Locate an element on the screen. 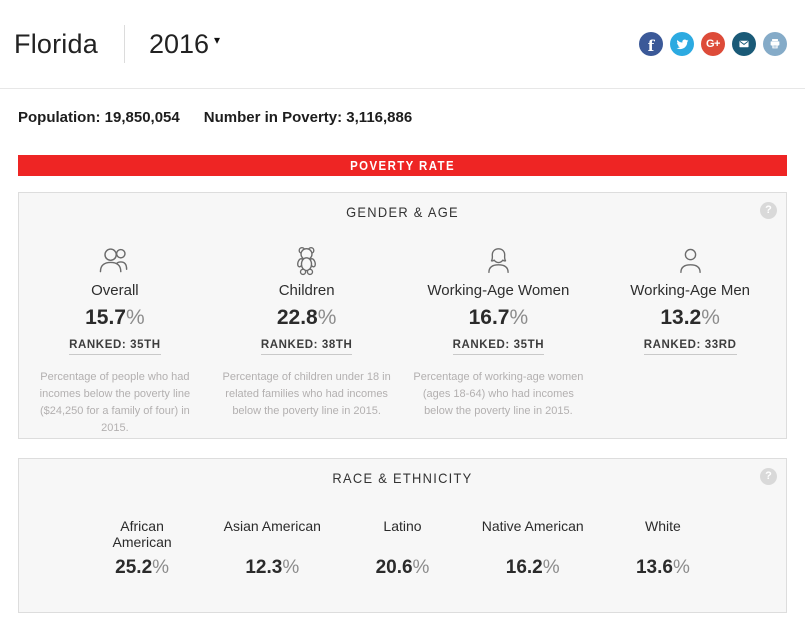  print-button is located at coordinates (775, 44).